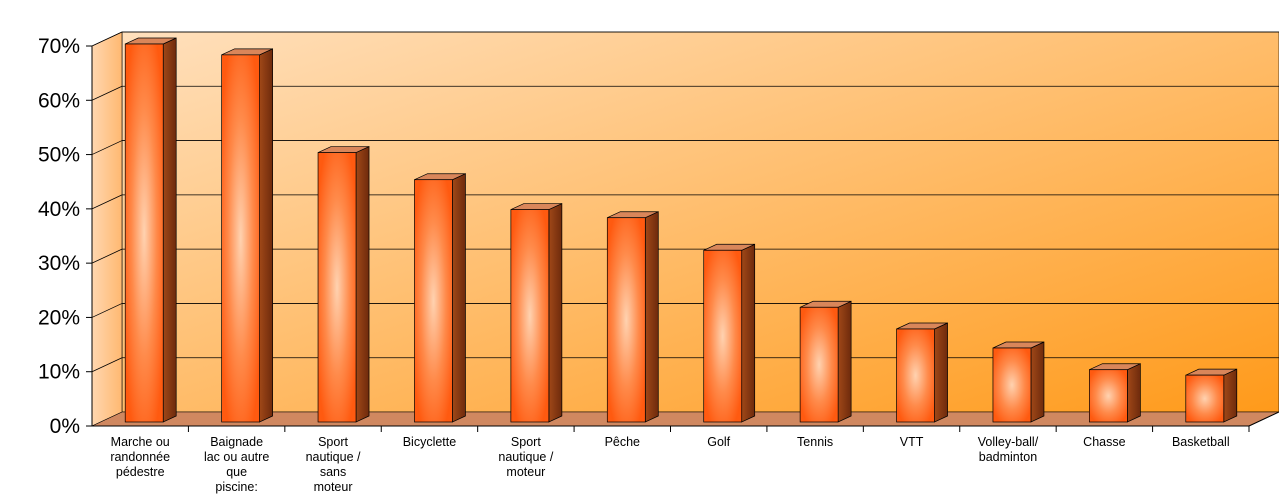 The image size is (1279, 497). I want to click on floor-edge, so click(1263, 419).